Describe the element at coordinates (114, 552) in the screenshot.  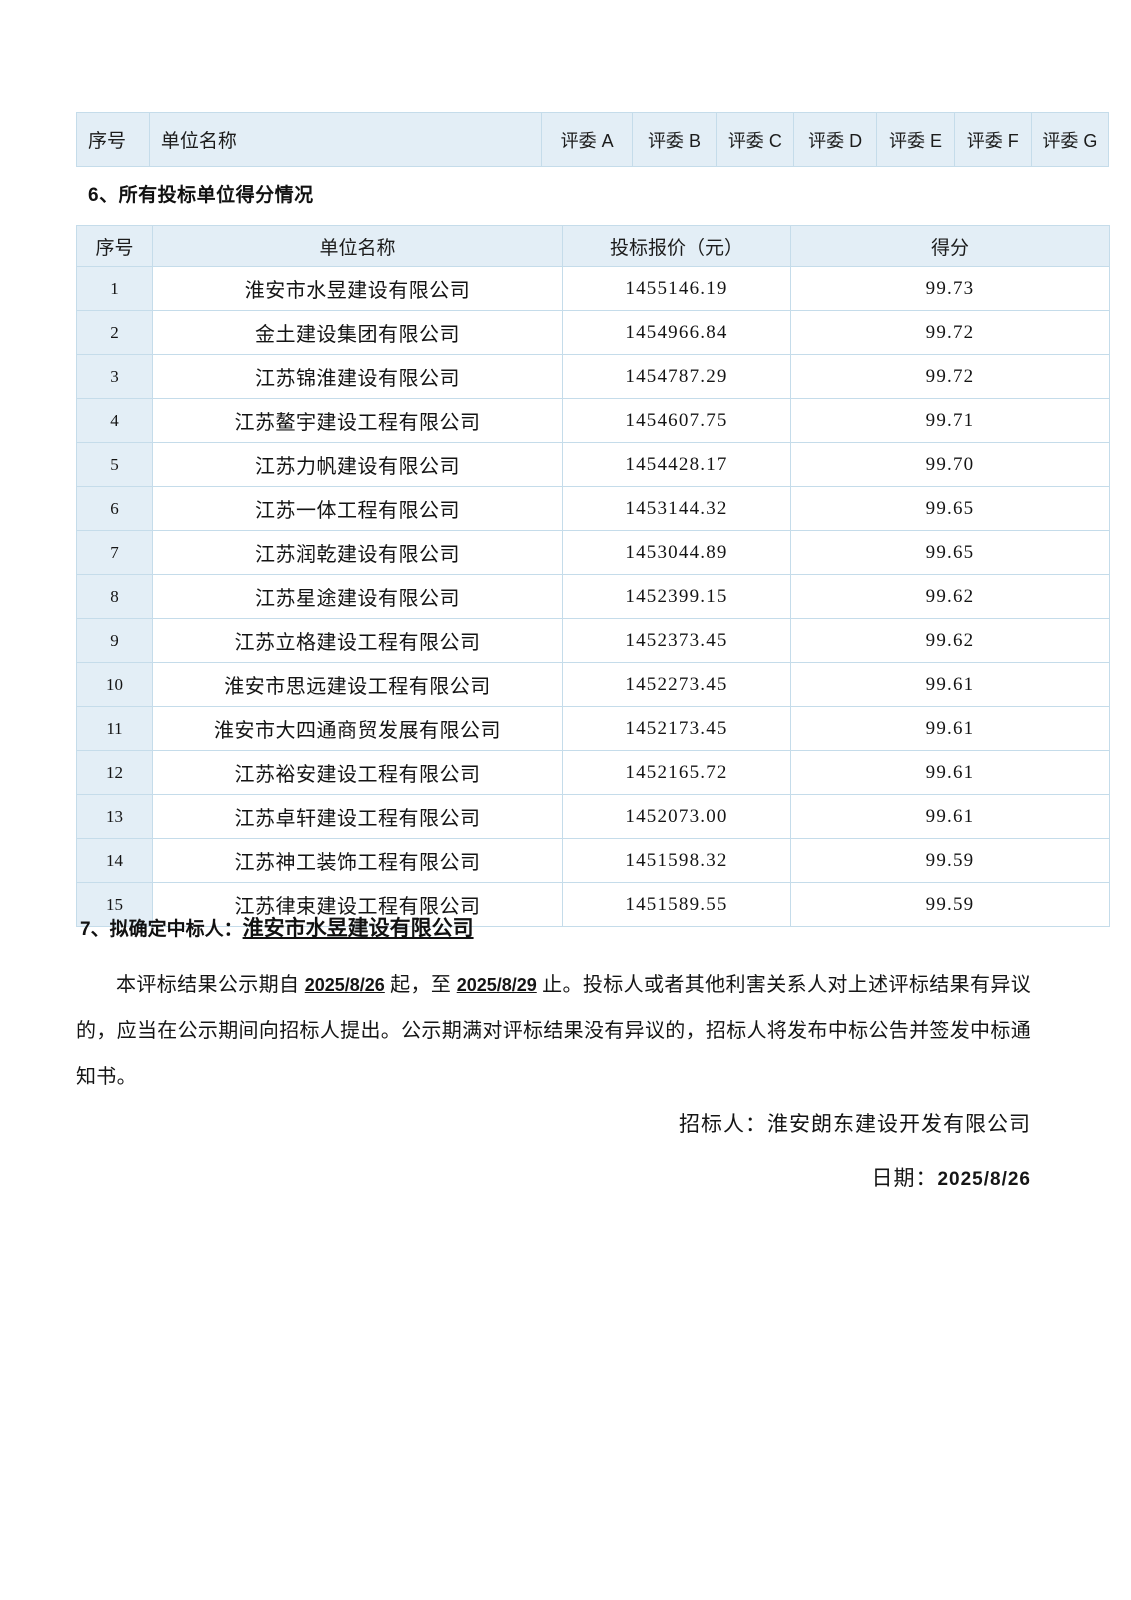
I see `row-index: 7` at that location.